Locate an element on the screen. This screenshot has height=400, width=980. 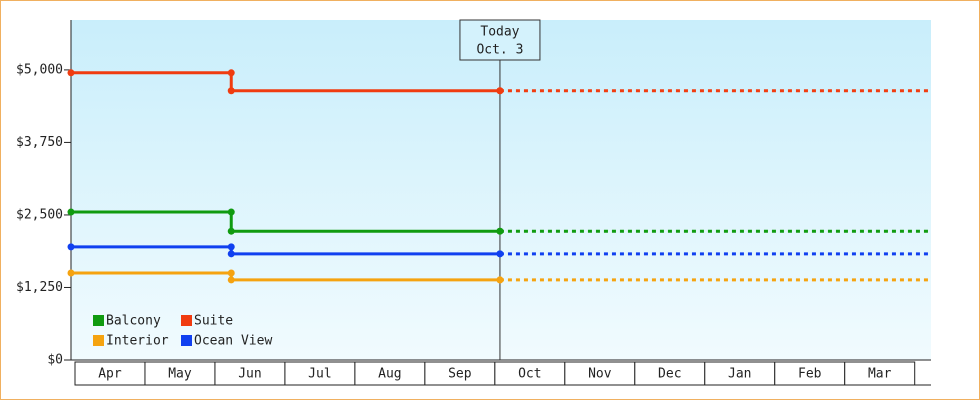
legend-label: Ocean View is located at coordinates (233, 341).